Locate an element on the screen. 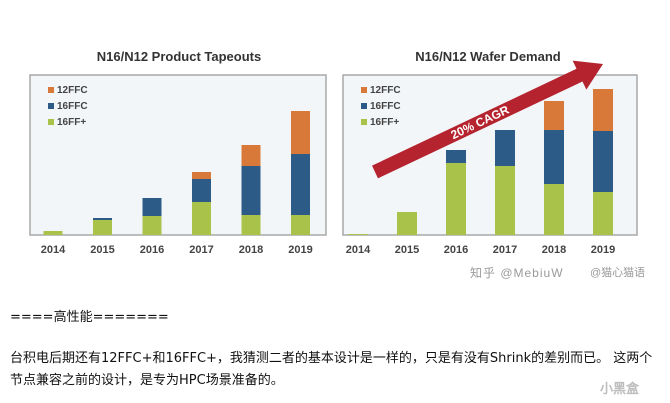 Image resolution: width=670 pixels, height=403 pixels. arrow-icon is located at coordinates (487, 119).